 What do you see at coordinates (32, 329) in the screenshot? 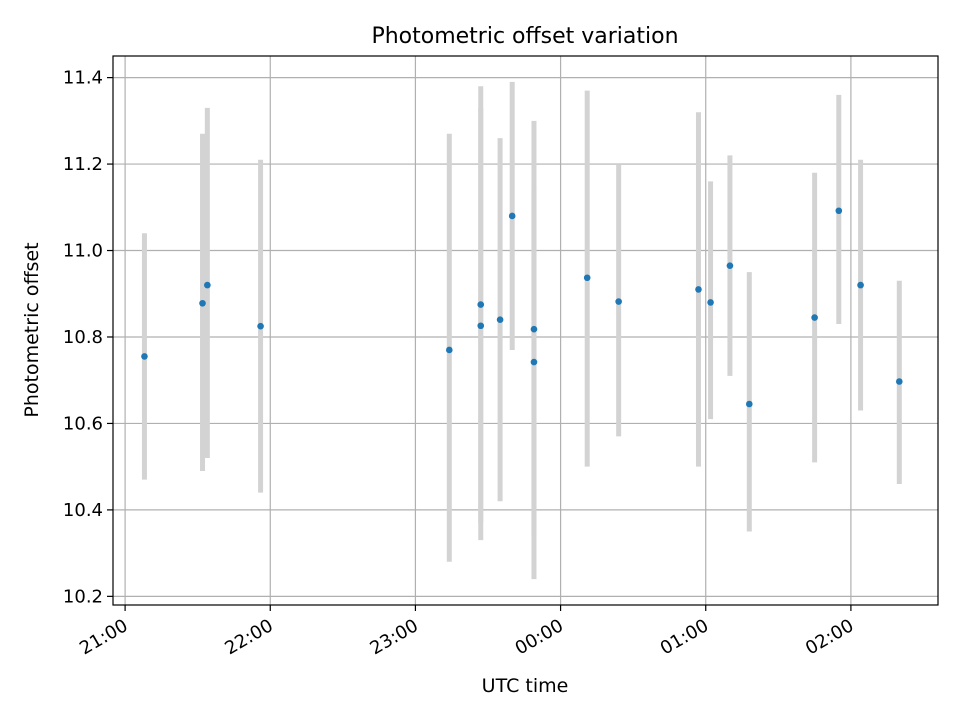
I see `y-axis-label: Photometric offset` at bounding box center [32, 329].